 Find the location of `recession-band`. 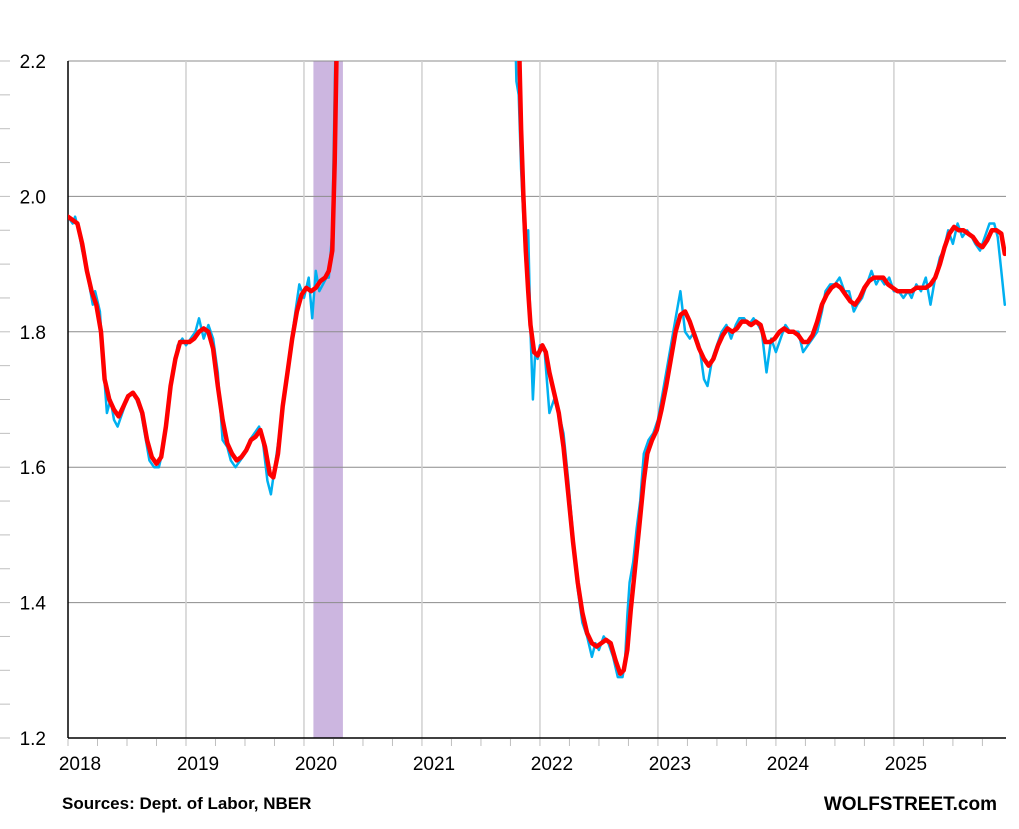

recession-band is located at coordinates (328, 399).